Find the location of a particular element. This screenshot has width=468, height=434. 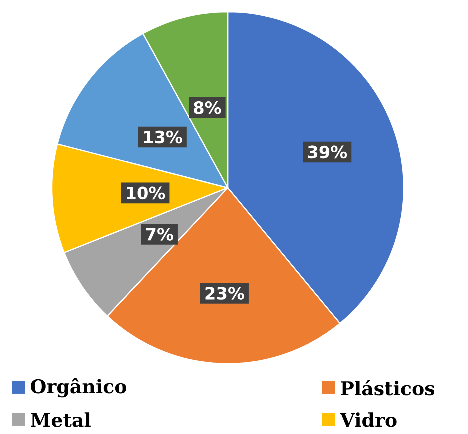

data-label: 10% is located at coordinates (146, 193).